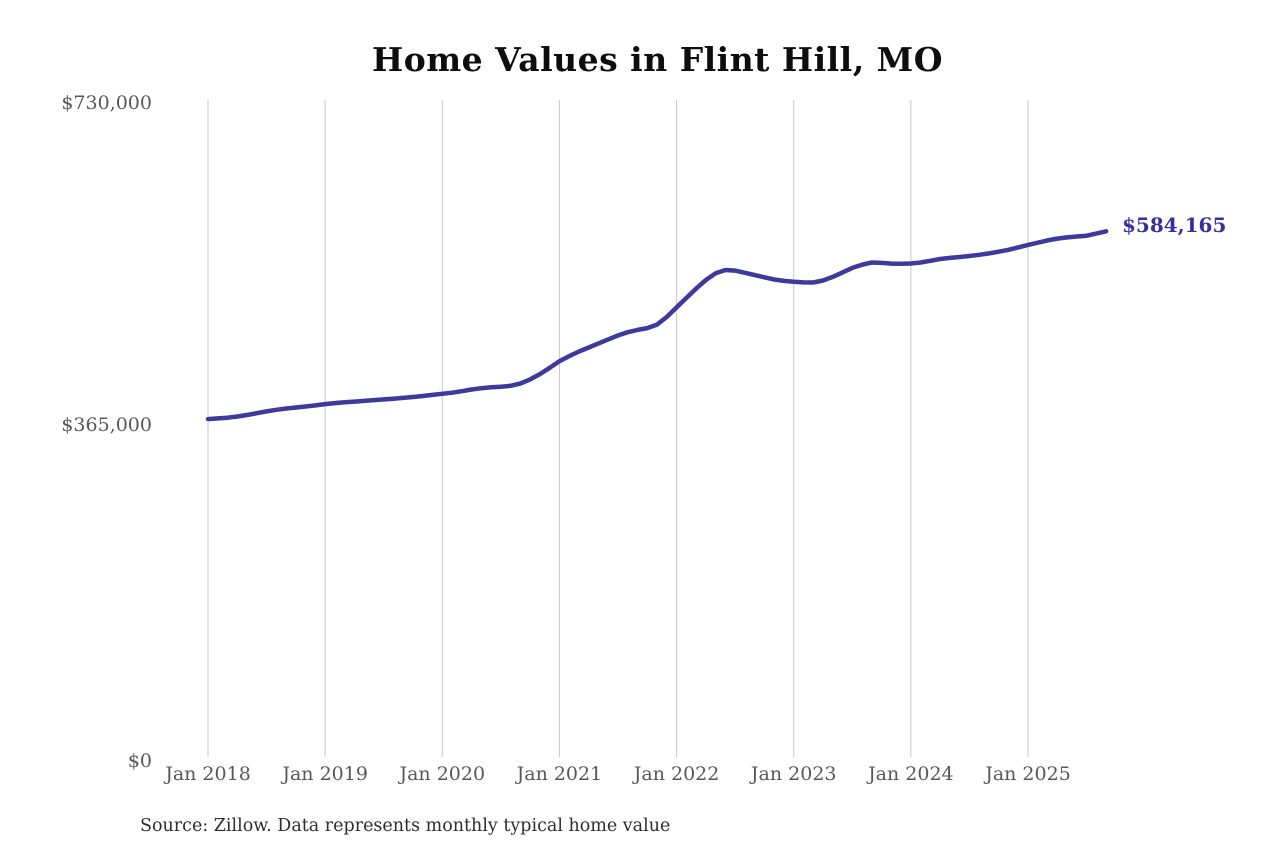 The height and width of the screenshot is (853, 1280). Describe the element at coordinates (657, 59) in the screenshot. I see `chart-title: Home Values in Flint Hill, MO` at that location.